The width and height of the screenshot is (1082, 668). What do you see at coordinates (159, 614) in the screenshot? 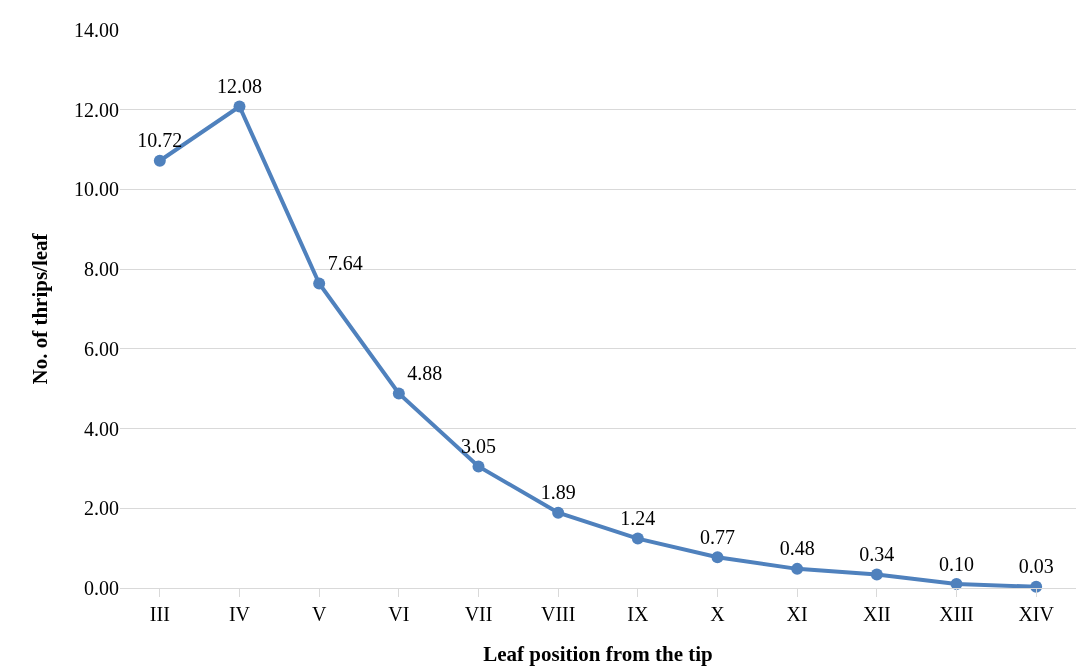
I see `x-tick-label: III` at bounding box center [159, 614].